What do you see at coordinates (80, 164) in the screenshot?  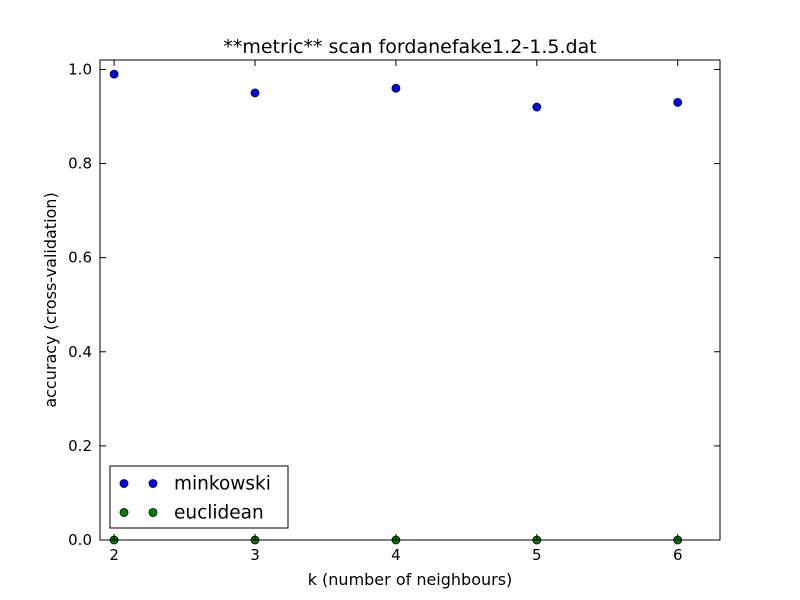 I see `y-tick-label: 0.8` at bounding box center [80, 164].